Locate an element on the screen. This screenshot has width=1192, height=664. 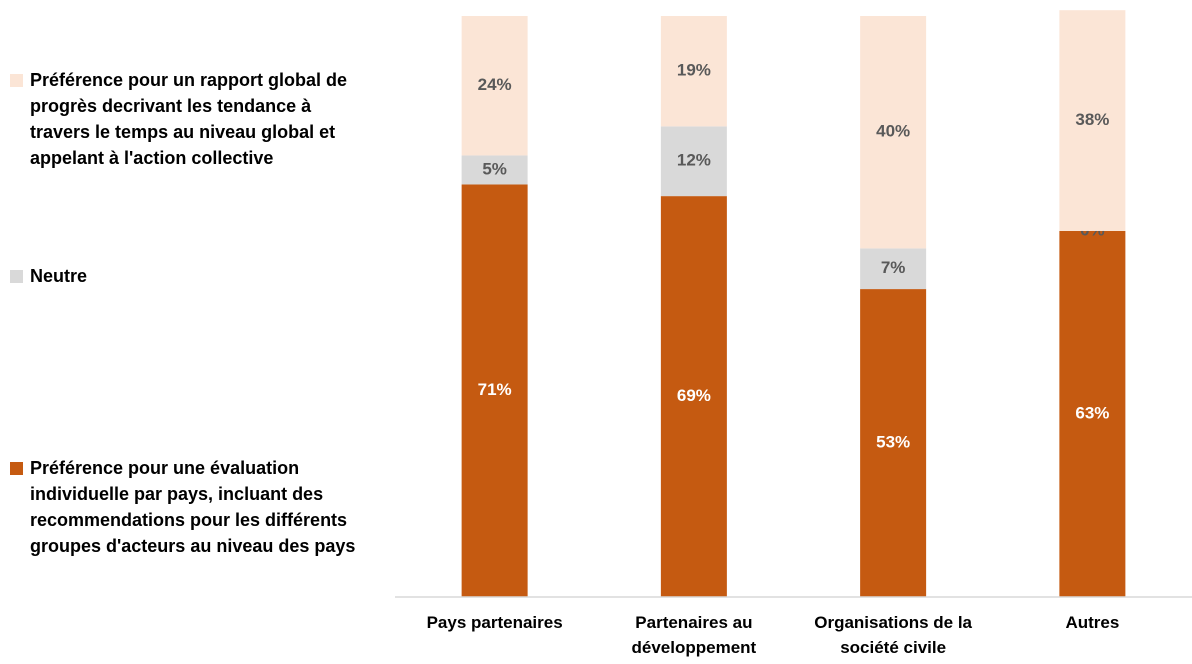
data-label: 12% is located at coordinates (694, 160).